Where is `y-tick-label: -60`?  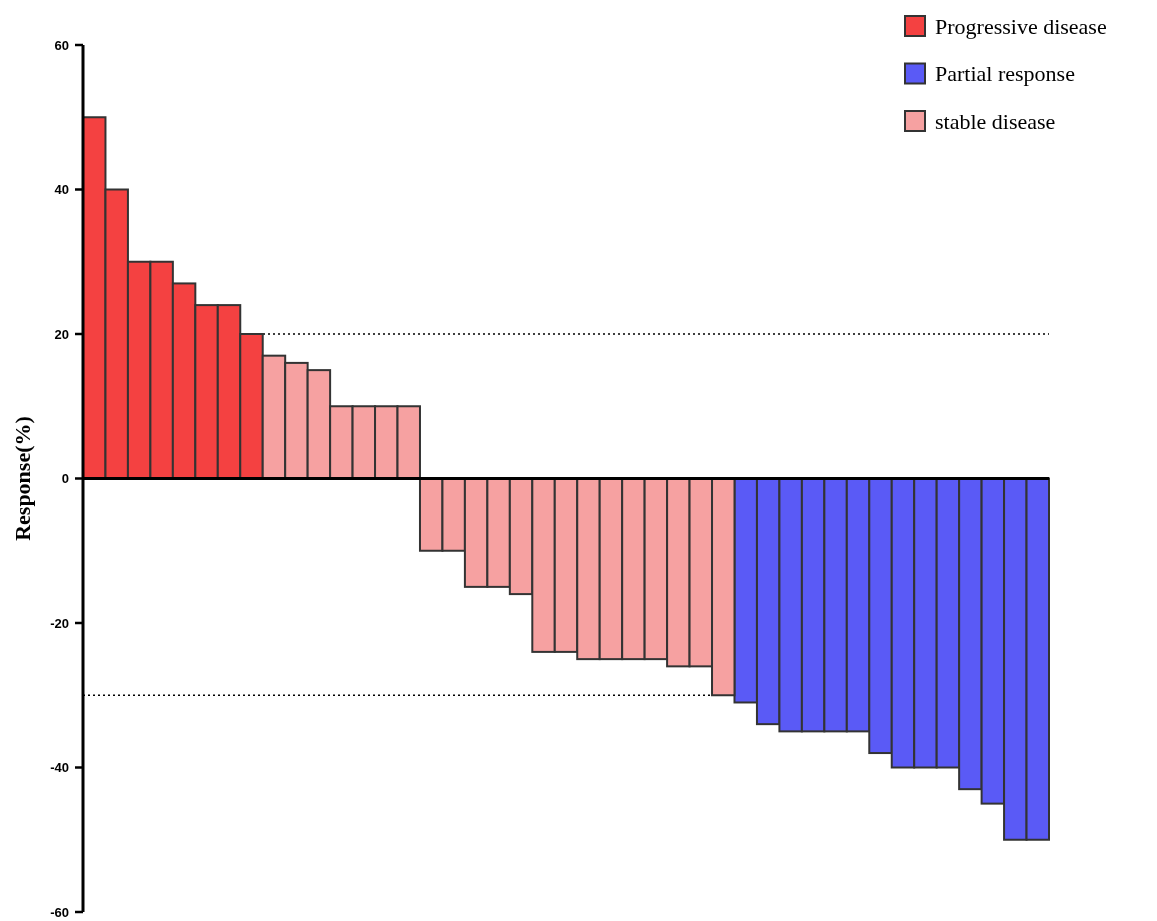
y-tick-label: -60 is located at coordinates (59, 912).